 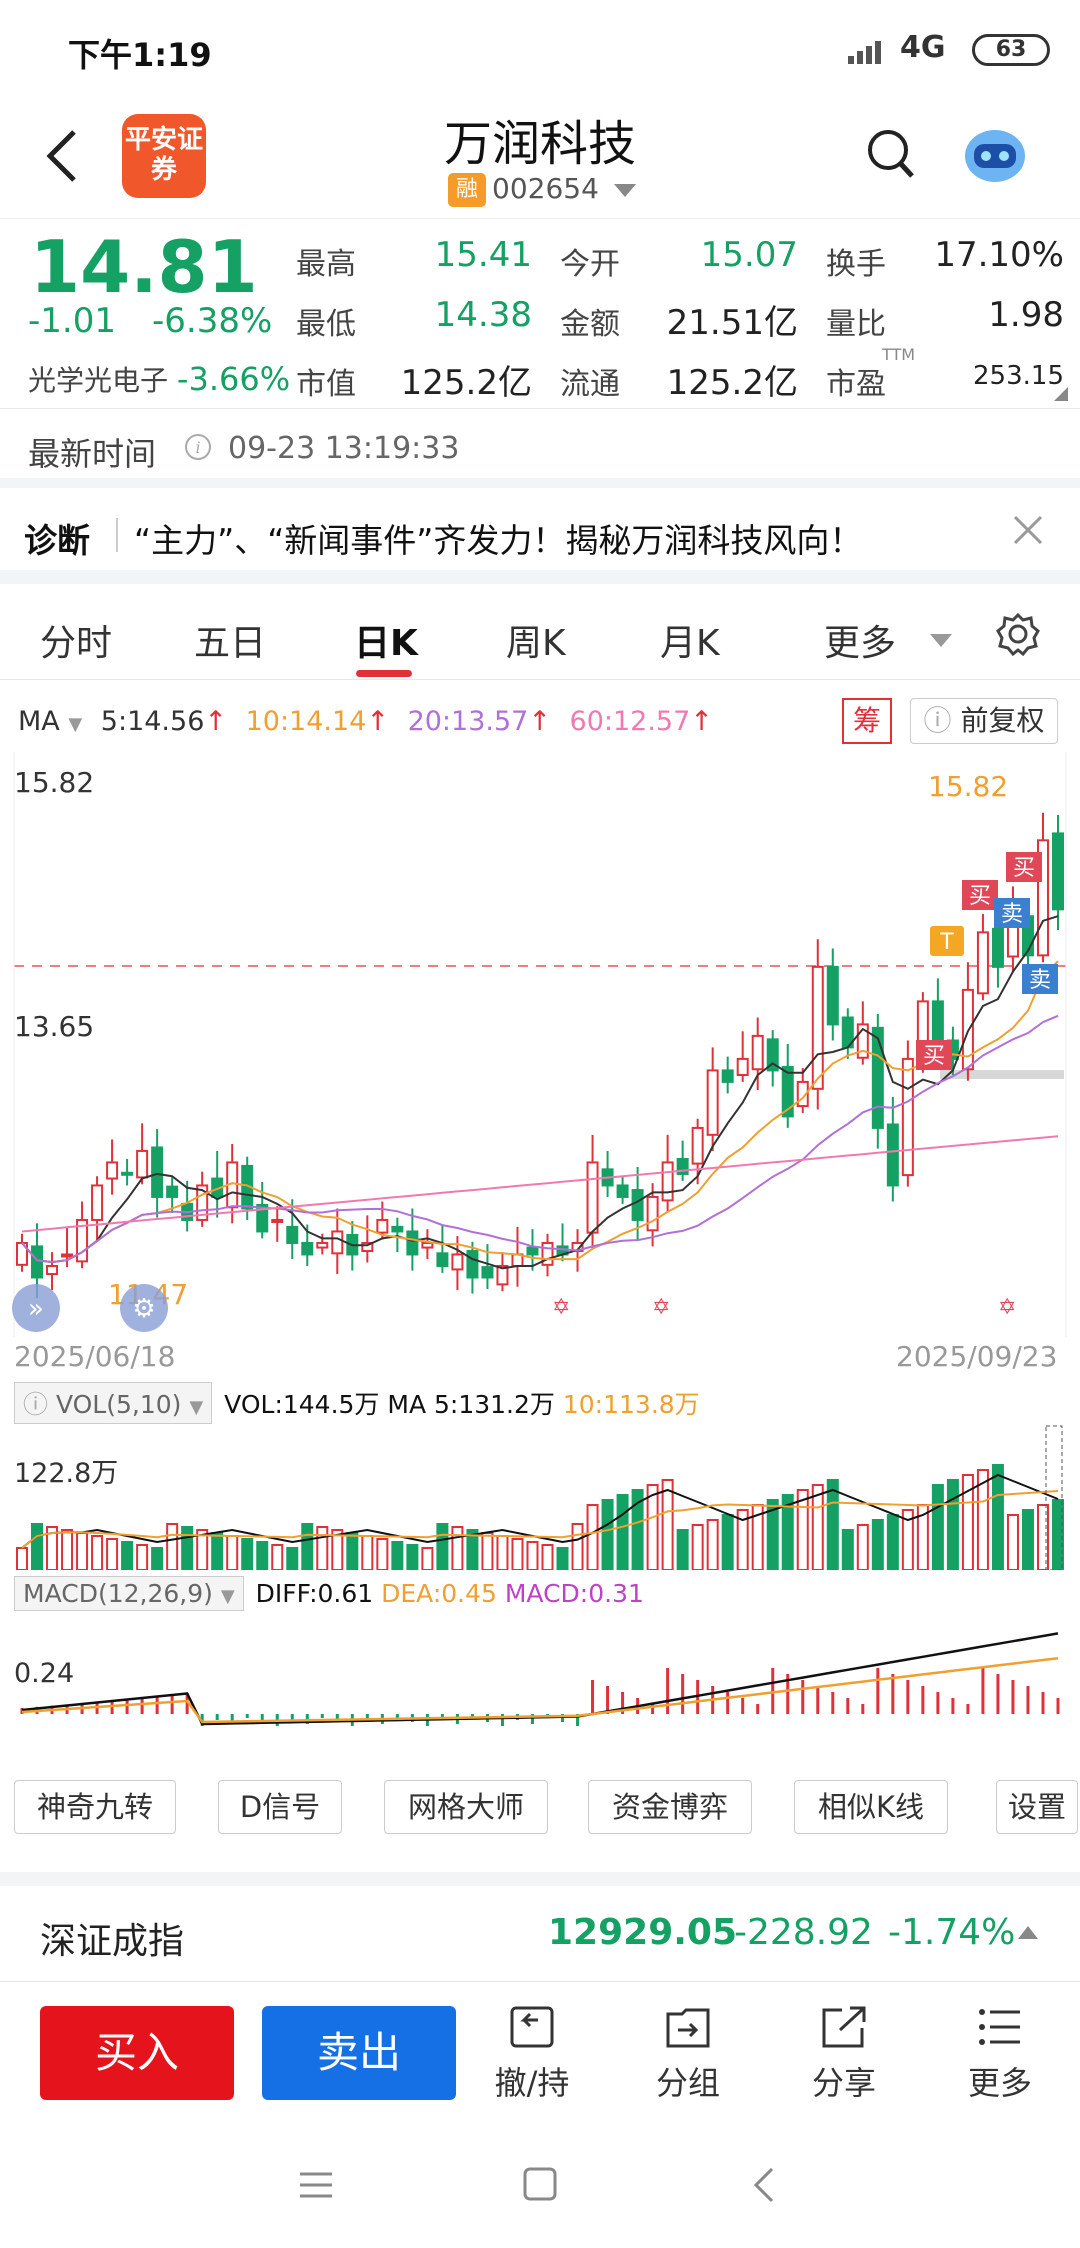 I want to click on home-icon, so click(x=540, y=2184).